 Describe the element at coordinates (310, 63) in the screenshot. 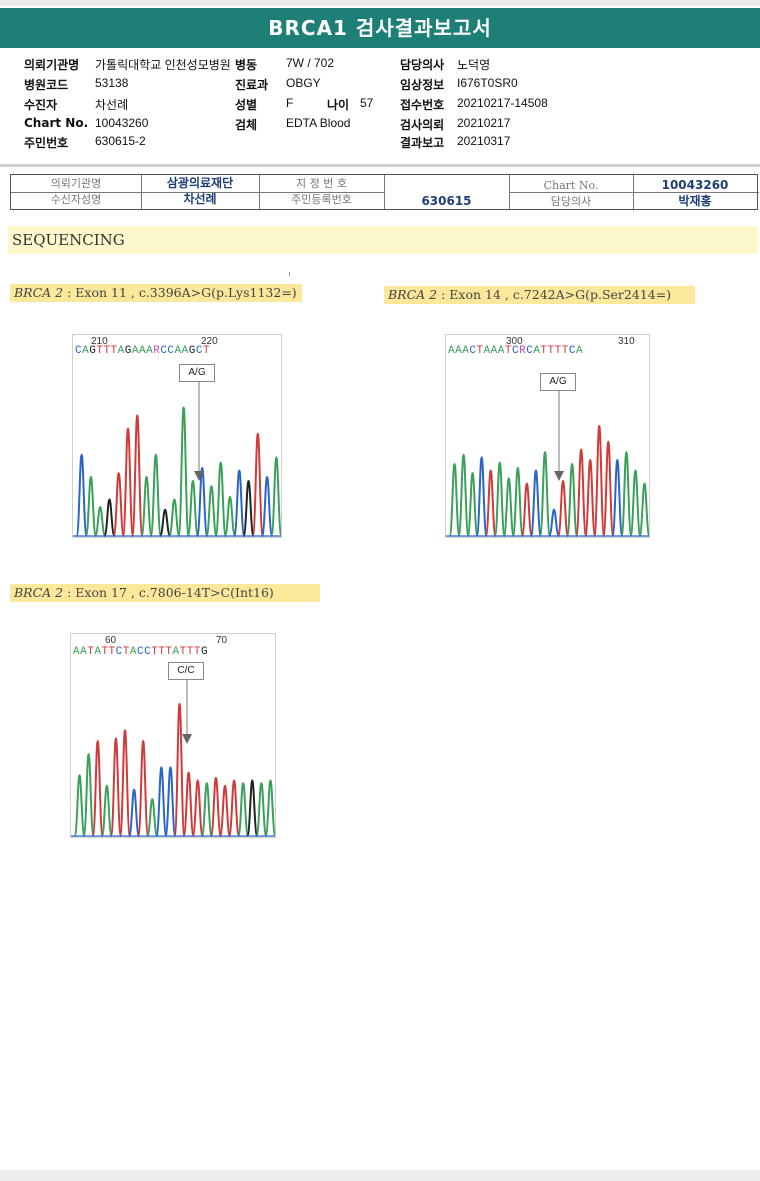

I see `ward-value: 7W / 702` at that location.